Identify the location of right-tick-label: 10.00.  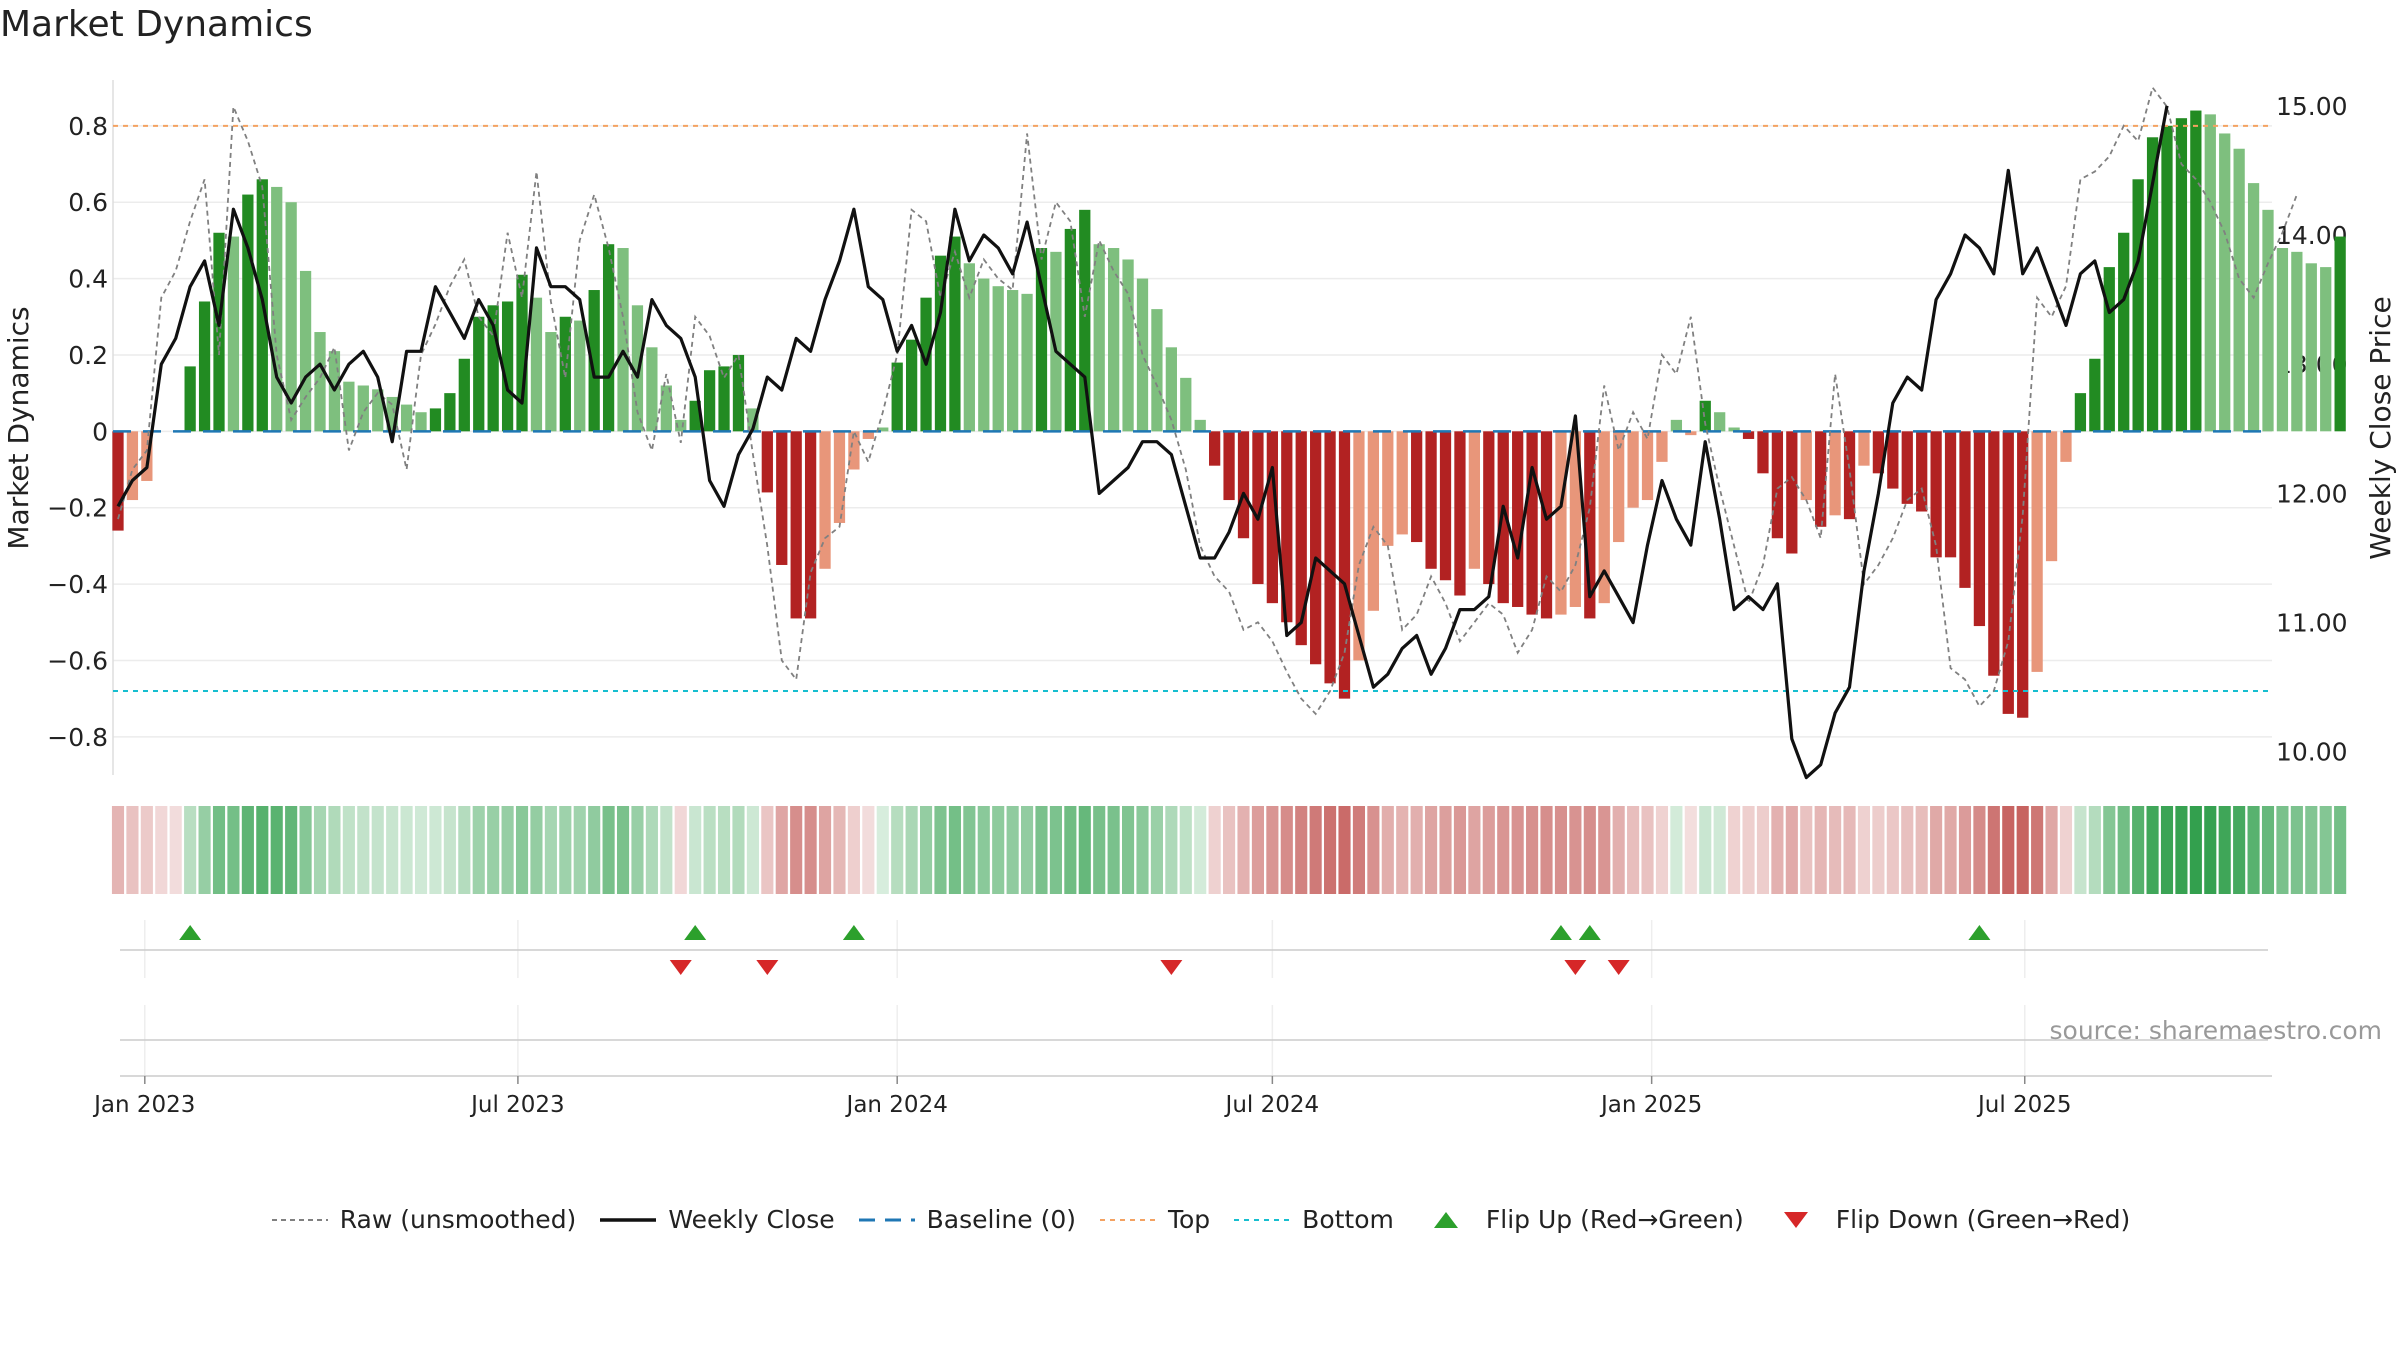
(2312, 752).